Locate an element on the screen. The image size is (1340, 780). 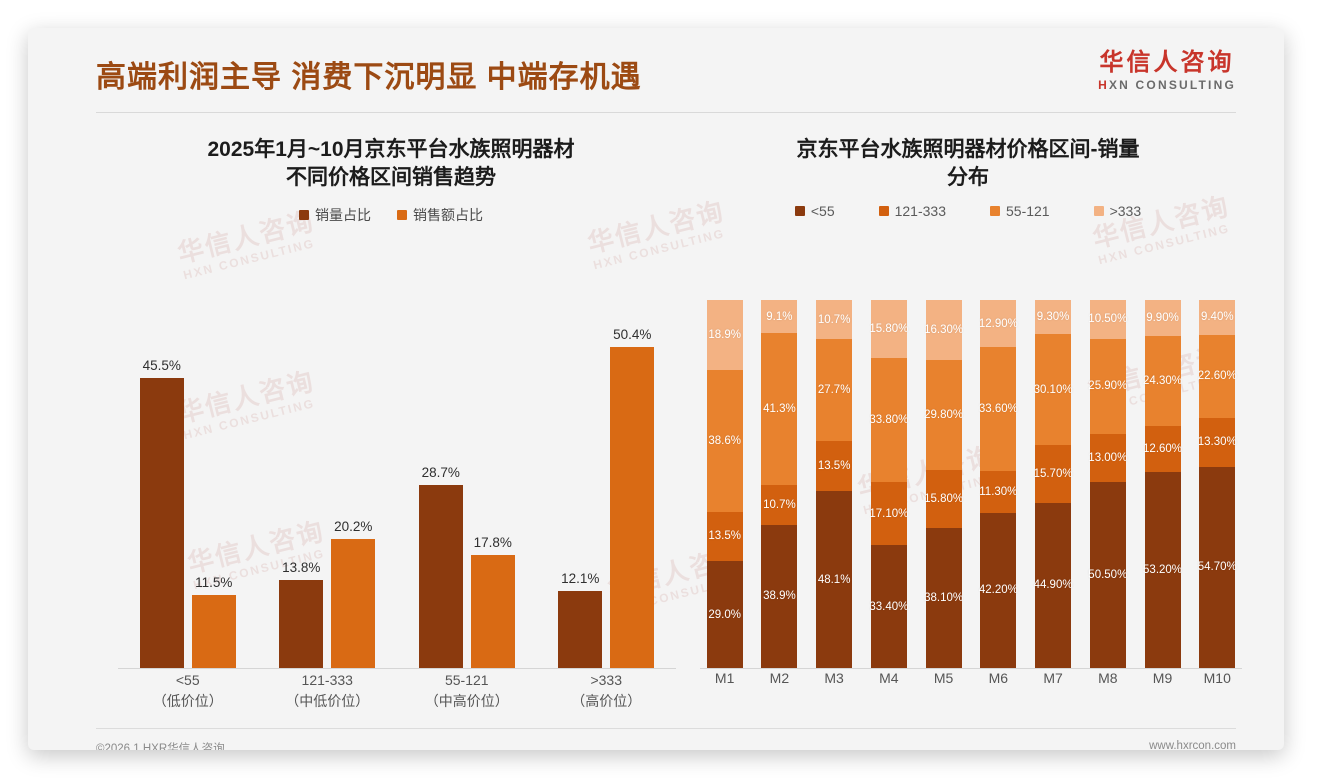
stacked-bar-column: 9.40% 22.60% 13.30% 54.70% is located at coordinates (1217, 484).